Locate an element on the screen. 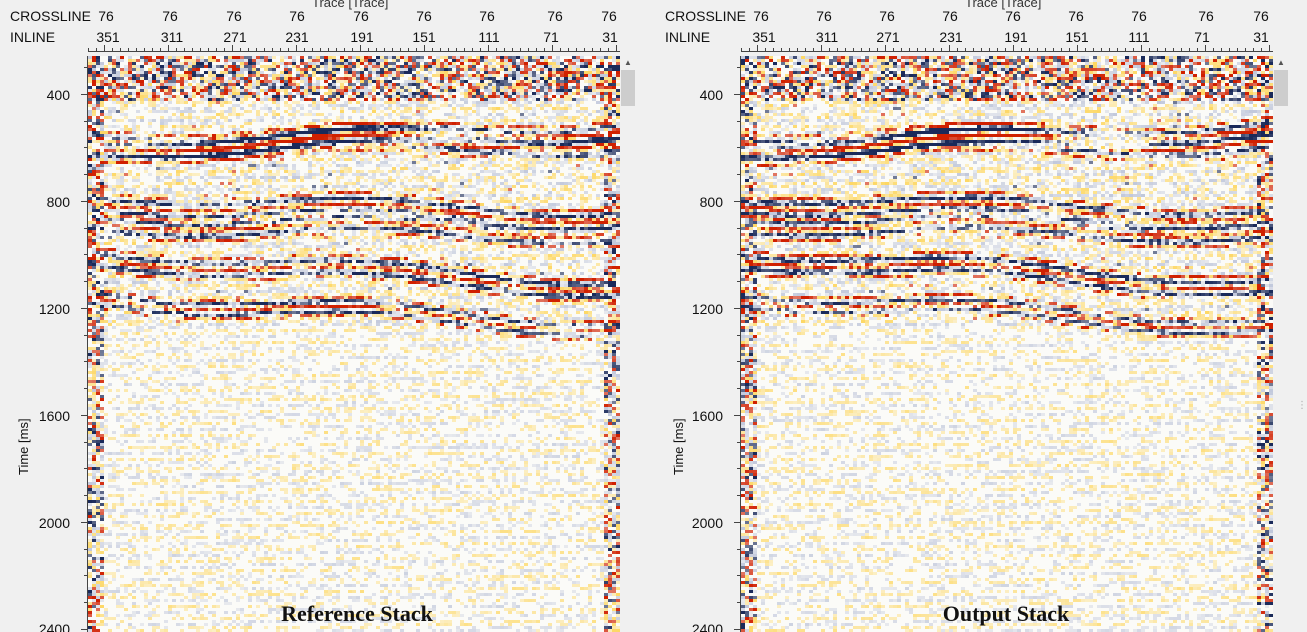 This screenshot has width=1307, height=632. inline-tick: 191 is located at coordinates (361, 37).